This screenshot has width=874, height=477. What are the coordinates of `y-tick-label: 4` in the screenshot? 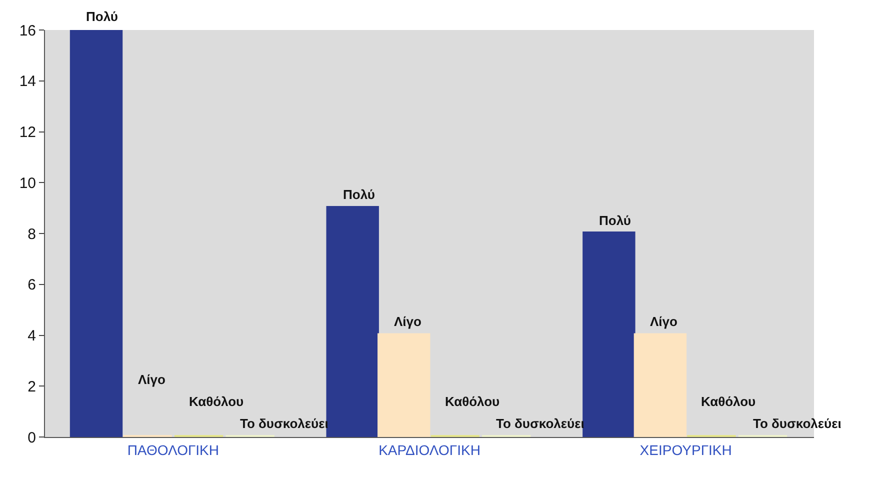 It's located at (32, 336).